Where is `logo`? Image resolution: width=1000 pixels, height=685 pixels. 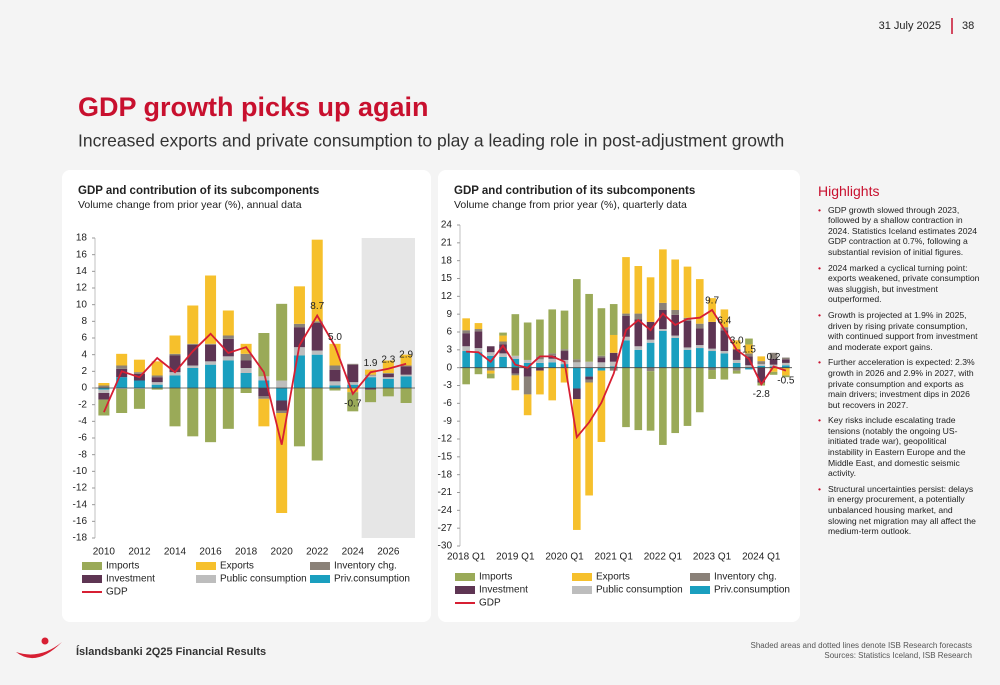
logo is located at coordinates (39, 648).